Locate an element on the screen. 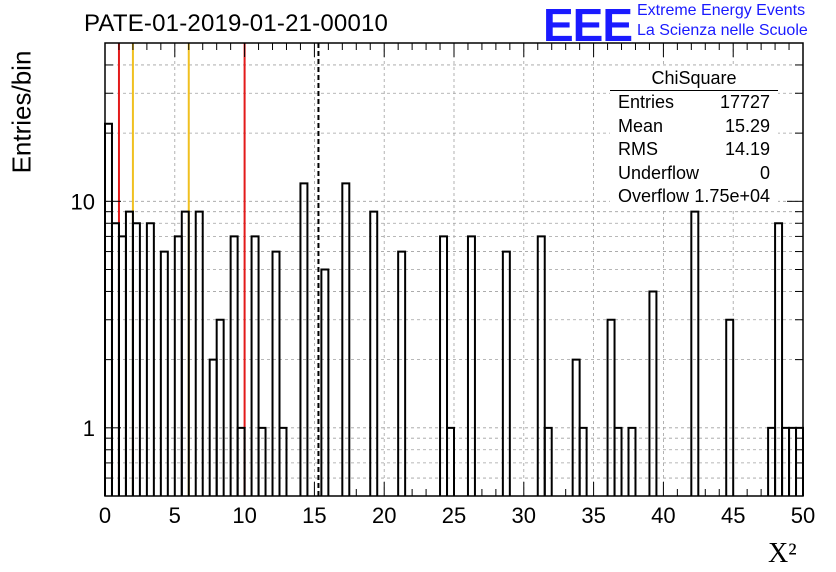 The width and height of the screenshot is (836, 572). stats-label: Entries is located at coordinates (646, 102).